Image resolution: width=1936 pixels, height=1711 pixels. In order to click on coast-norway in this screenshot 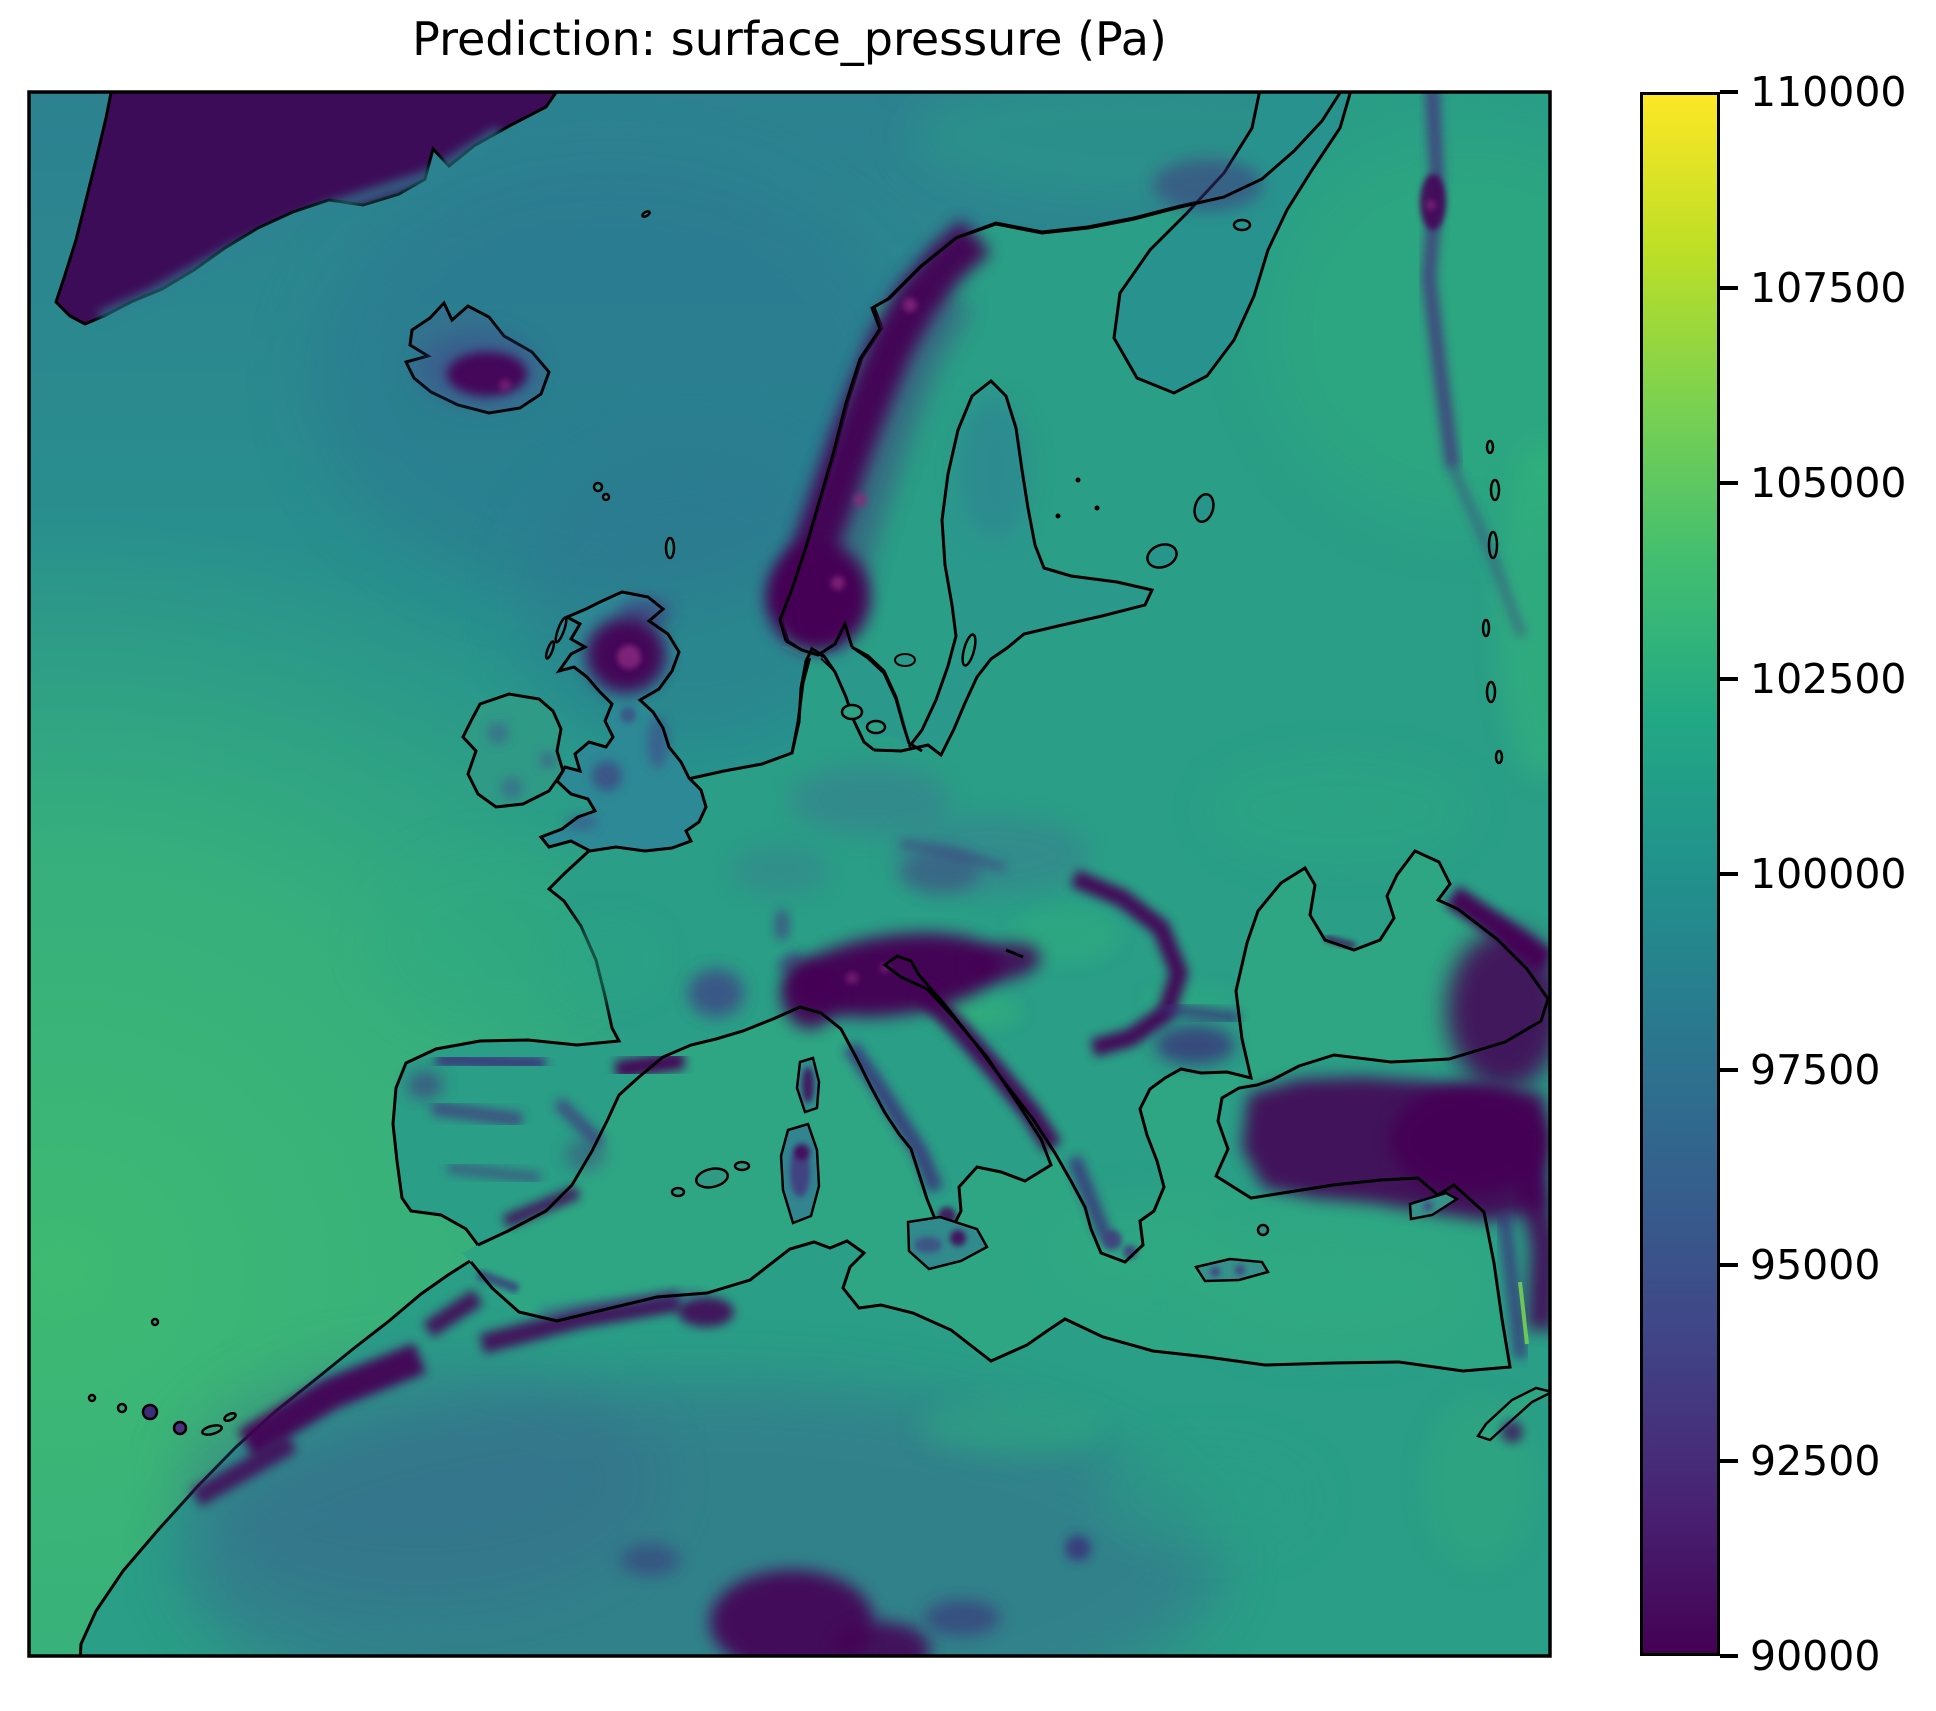, I will do `click(1060, 374)`.